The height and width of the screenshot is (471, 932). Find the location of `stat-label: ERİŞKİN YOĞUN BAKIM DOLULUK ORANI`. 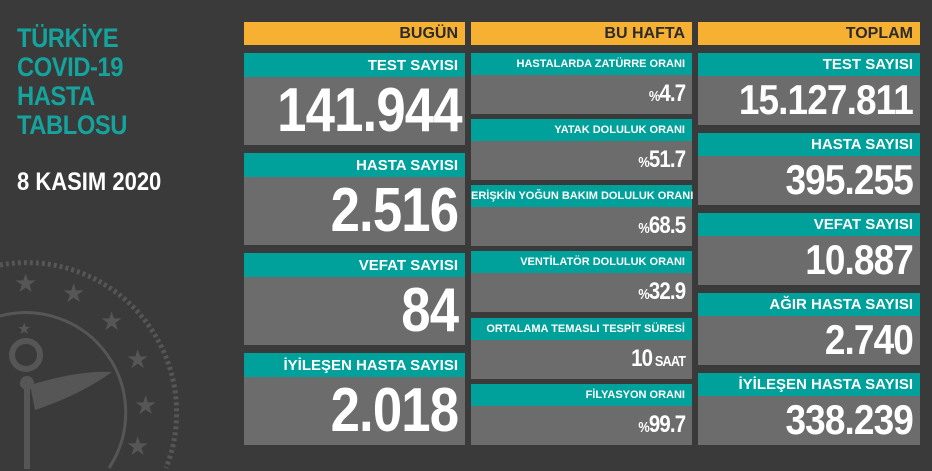

stat-label: ERİŞKİN YOĞUN BAKIM DOLULUK ORANI is located at coordinates (582, 196).